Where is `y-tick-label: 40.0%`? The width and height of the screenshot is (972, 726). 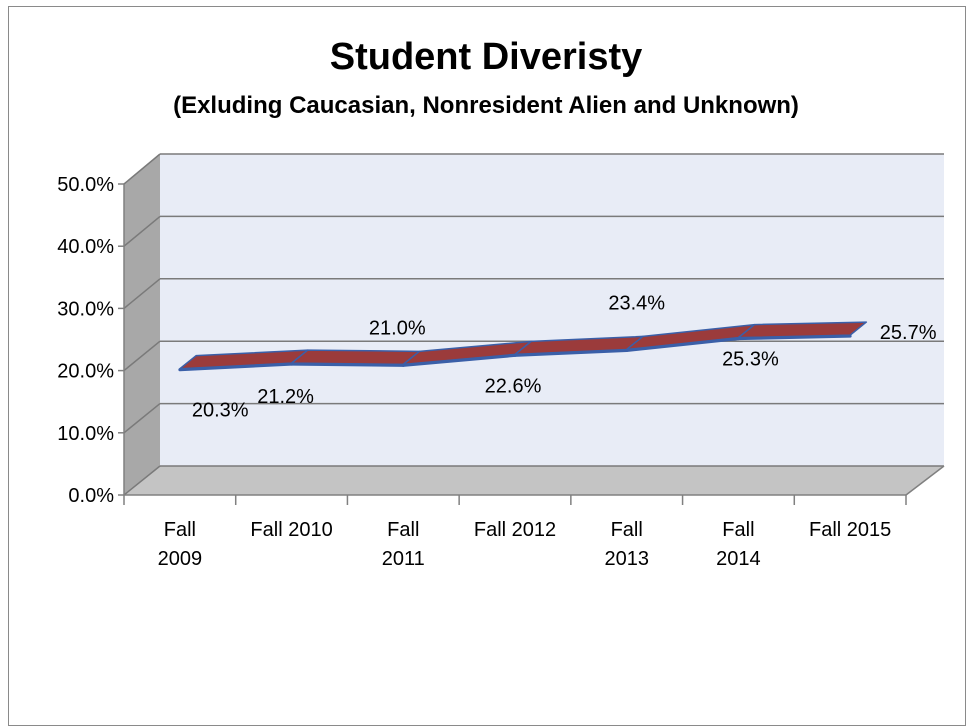 y-tick-label: 40.0% is located at coordinates (85, 247).